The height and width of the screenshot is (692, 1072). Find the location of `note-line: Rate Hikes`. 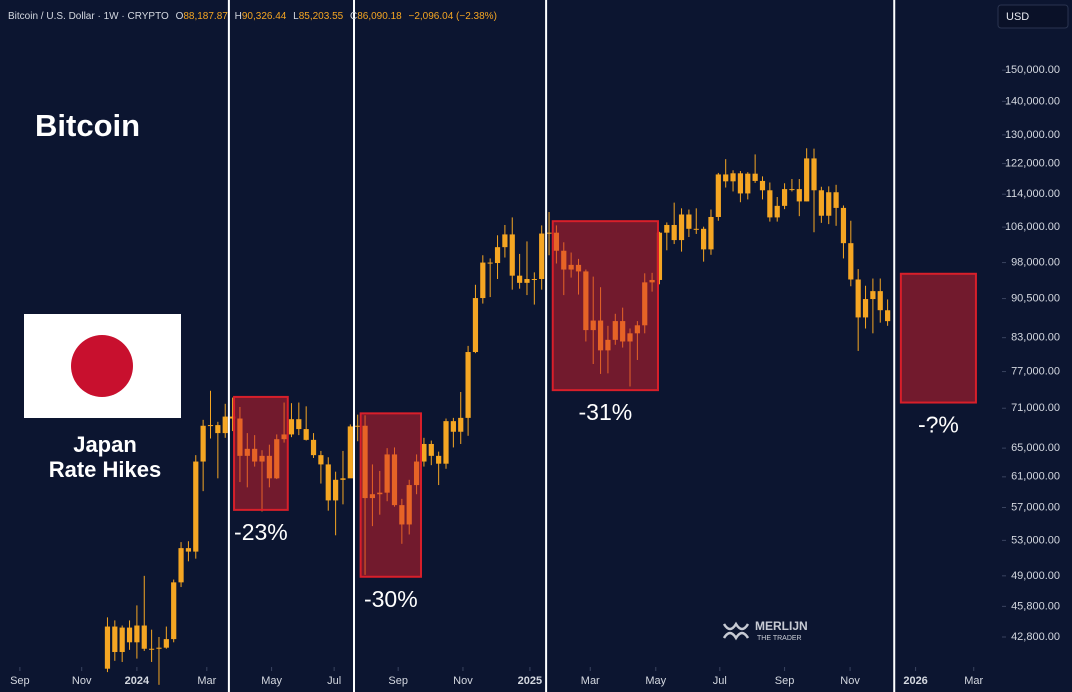

note-line: Rate Hikes is located at coordinates (105, 469).